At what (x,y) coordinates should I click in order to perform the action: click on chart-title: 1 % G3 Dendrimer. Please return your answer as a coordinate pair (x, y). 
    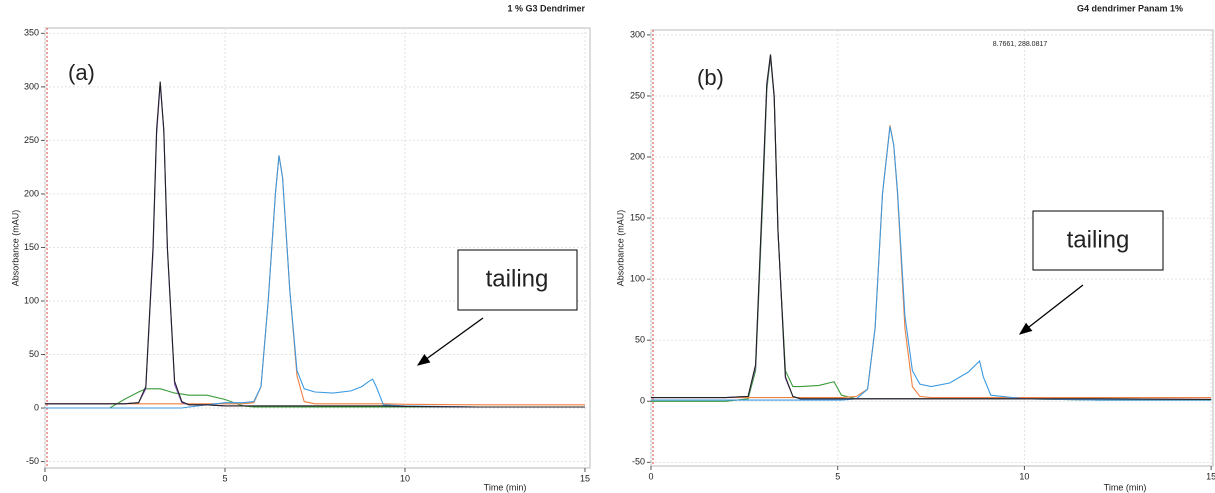
    Looking at the image, I should click on (546, 8).